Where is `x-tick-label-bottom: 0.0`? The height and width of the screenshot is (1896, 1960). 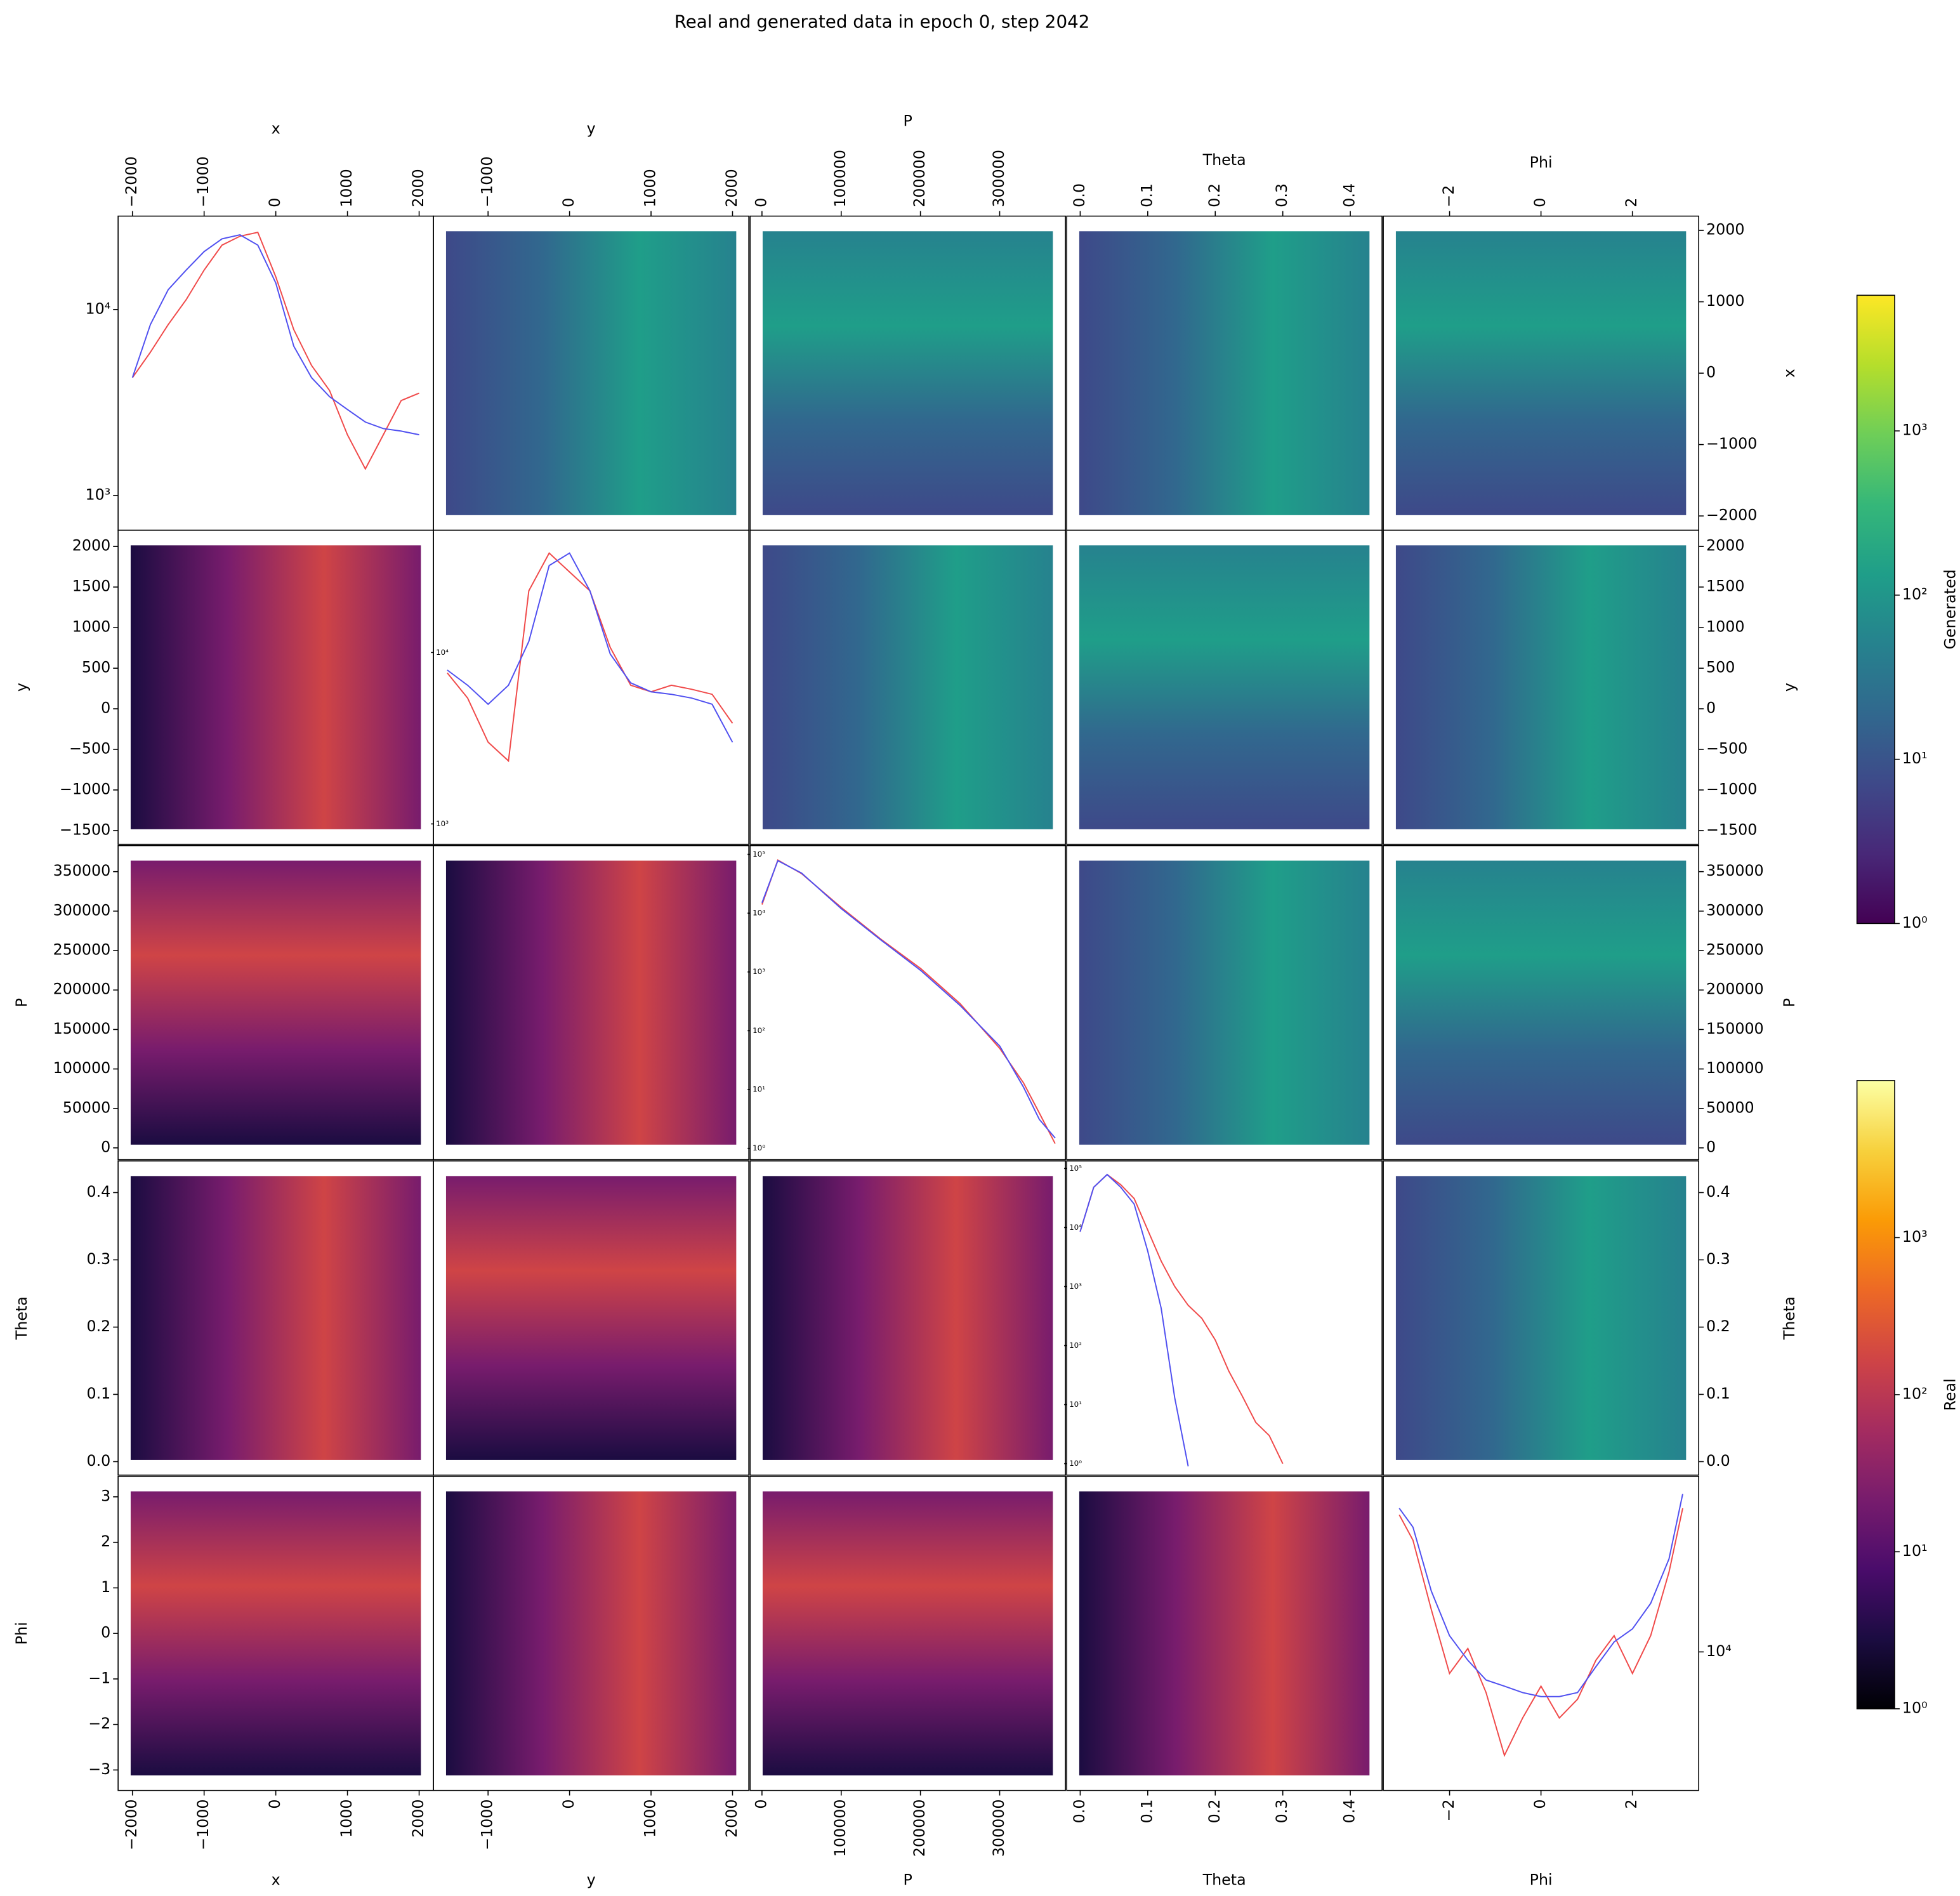 x-tick-label-bottom: 0.0 is located at coordinates (1079, 1812).